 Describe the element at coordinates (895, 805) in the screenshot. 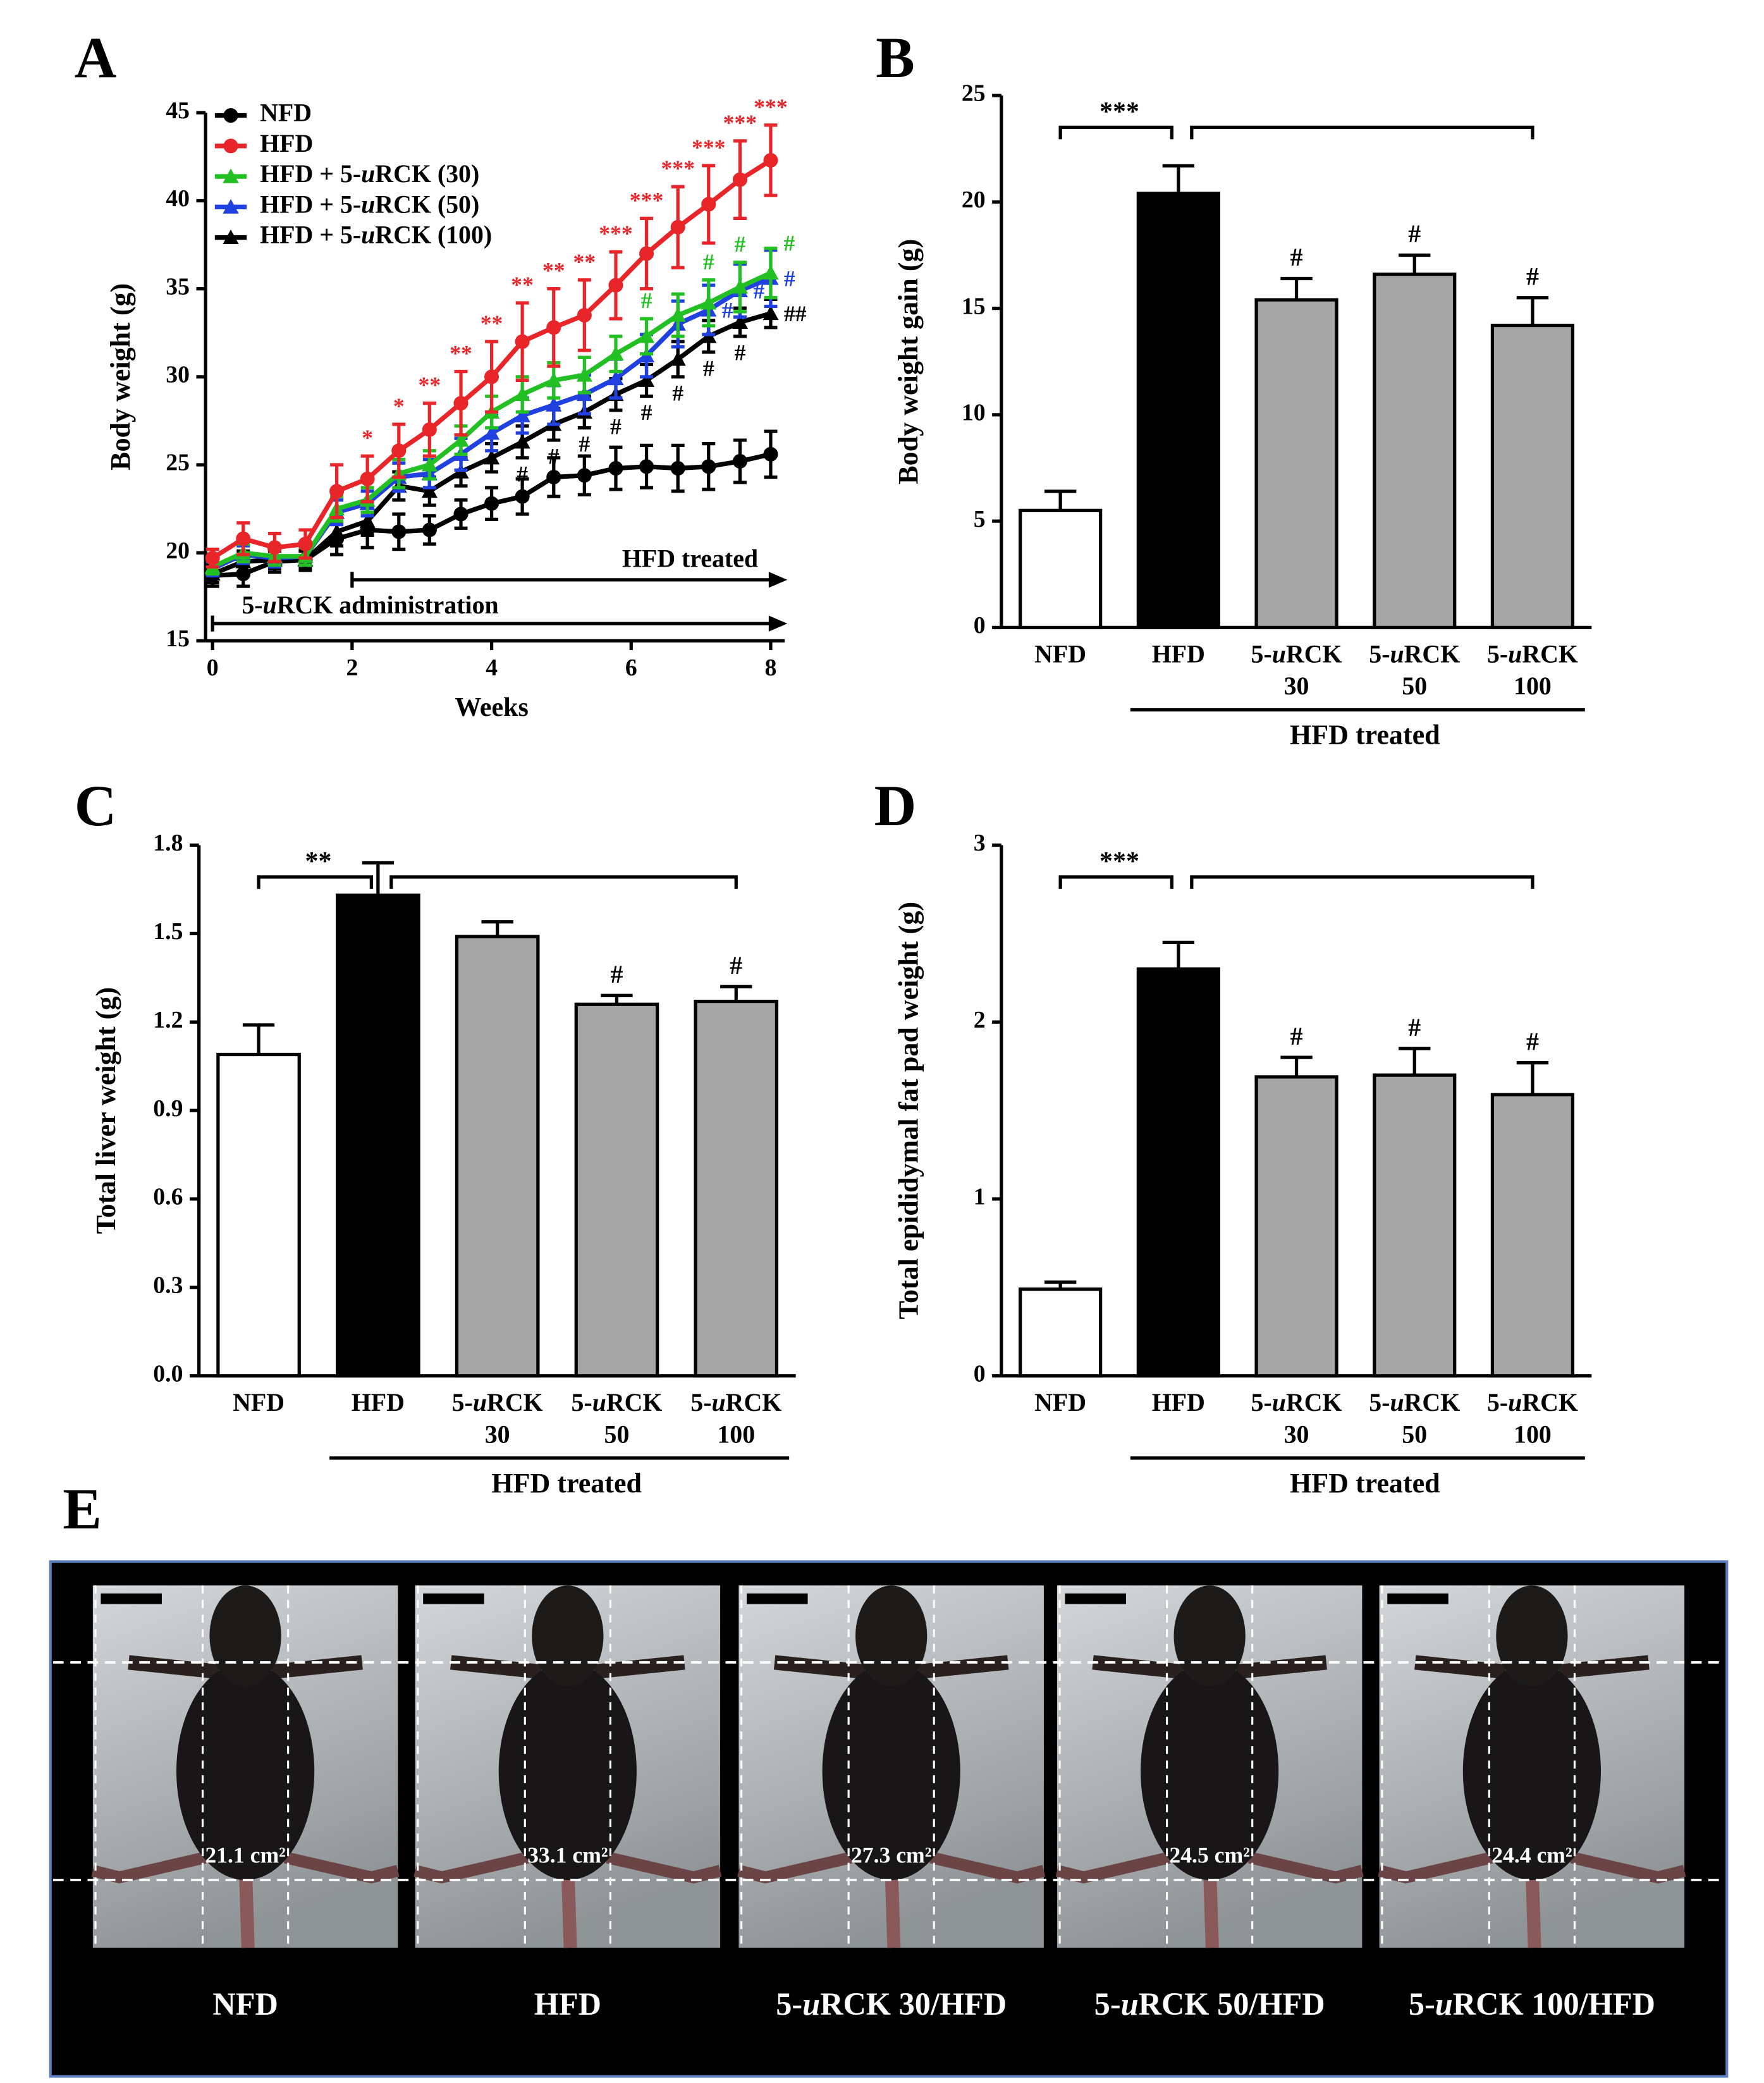

I see `panel-label: D` at that location.